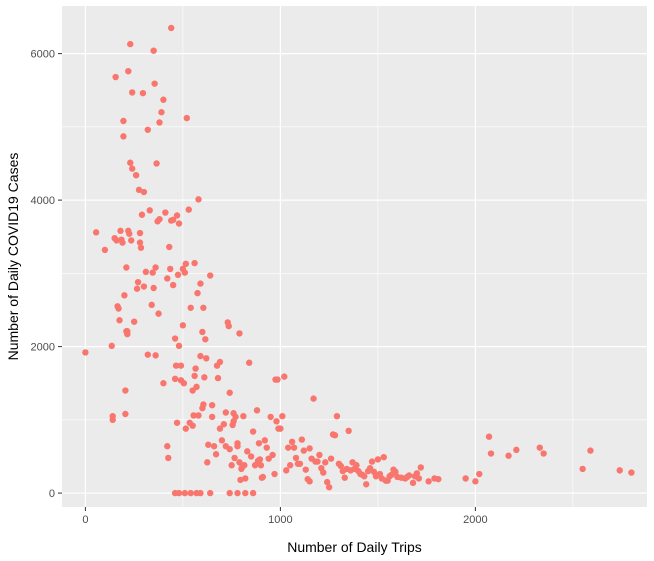 The width and height of the screenshot is (654, 561). I want to click on y-tick-label: 6000, so click(43, 55).